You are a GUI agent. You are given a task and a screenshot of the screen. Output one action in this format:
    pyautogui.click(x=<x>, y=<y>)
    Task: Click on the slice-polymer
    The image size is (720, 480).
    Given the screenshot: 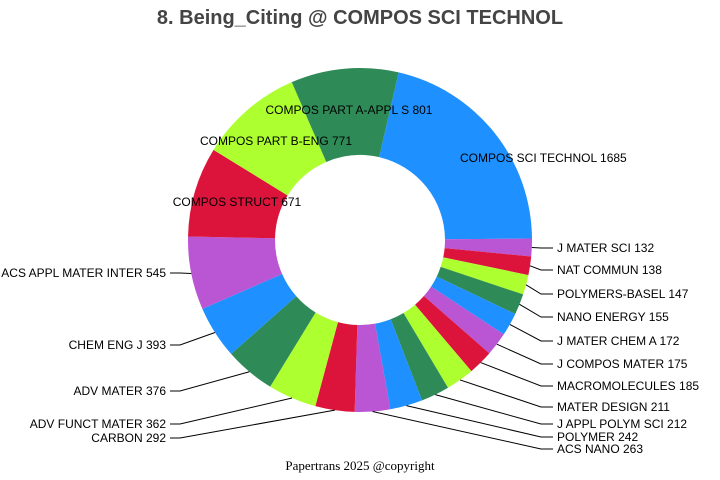 What is the action you would take?
    pyautogui.click(x=398, y=364)
    